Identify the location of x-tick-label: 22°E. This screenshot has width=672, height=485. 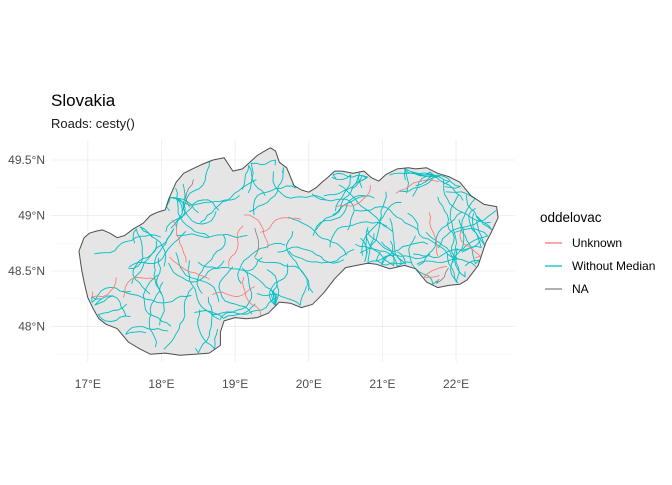
(456, 384).